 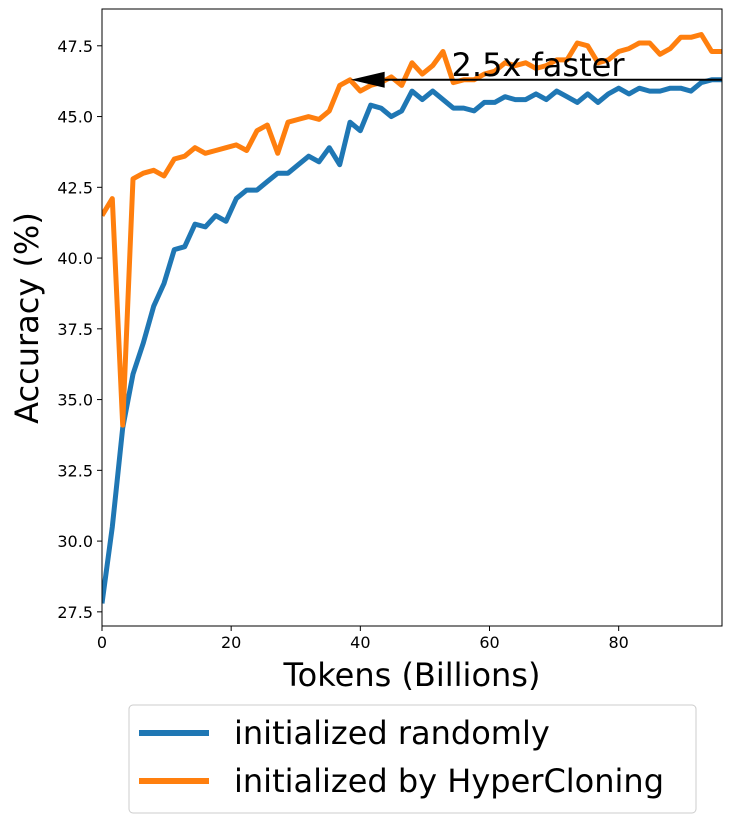 I want to click on y-tick-label: 37.5, so click(x=75, y=329).